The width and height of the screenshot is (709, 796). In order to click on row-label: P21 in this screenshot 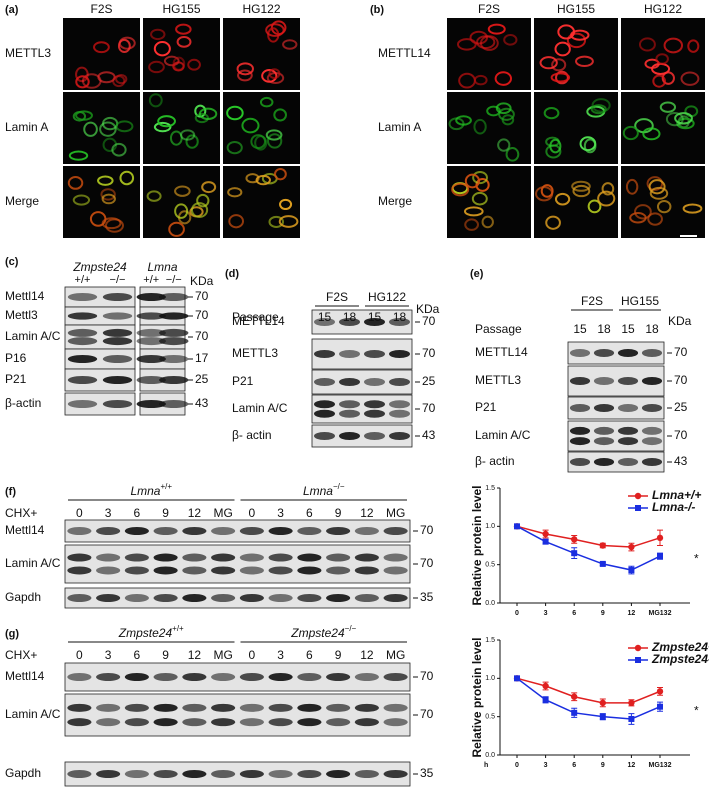, I will do `click(16, 379)`.